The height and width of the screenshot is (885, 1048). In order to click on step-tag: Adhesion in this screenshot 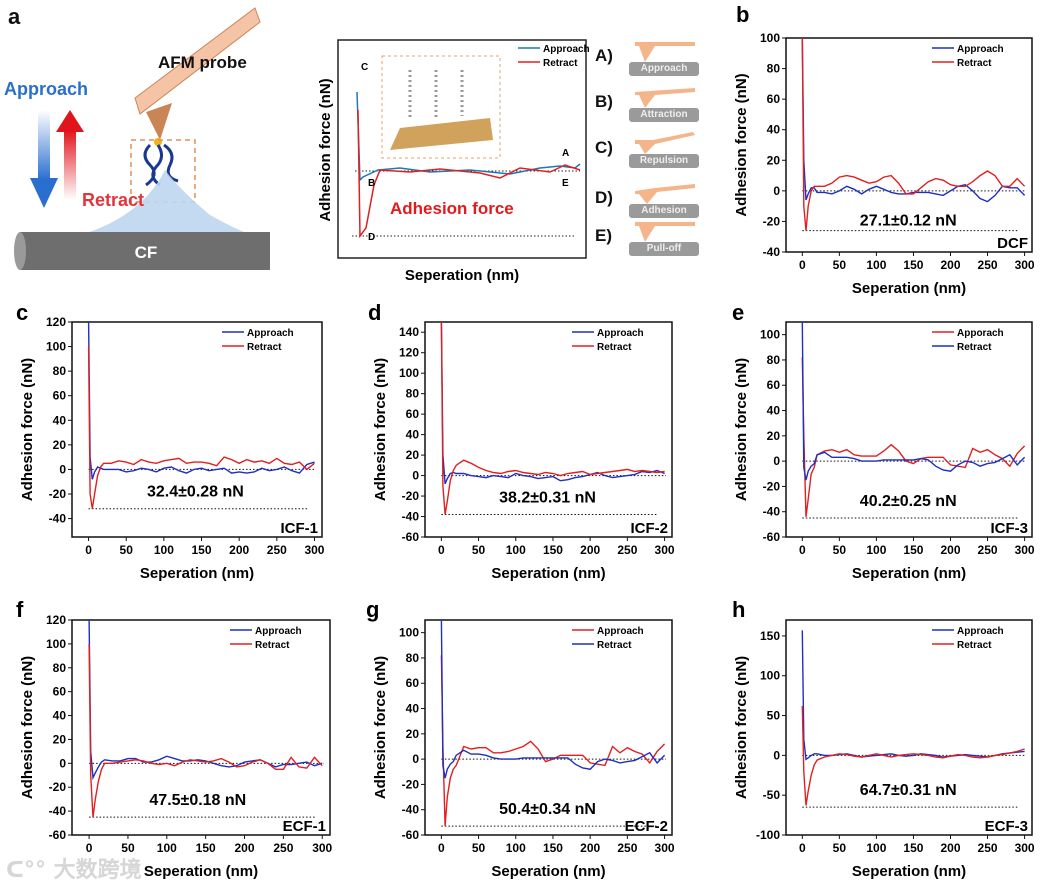, I will do `click(664, 211)`.